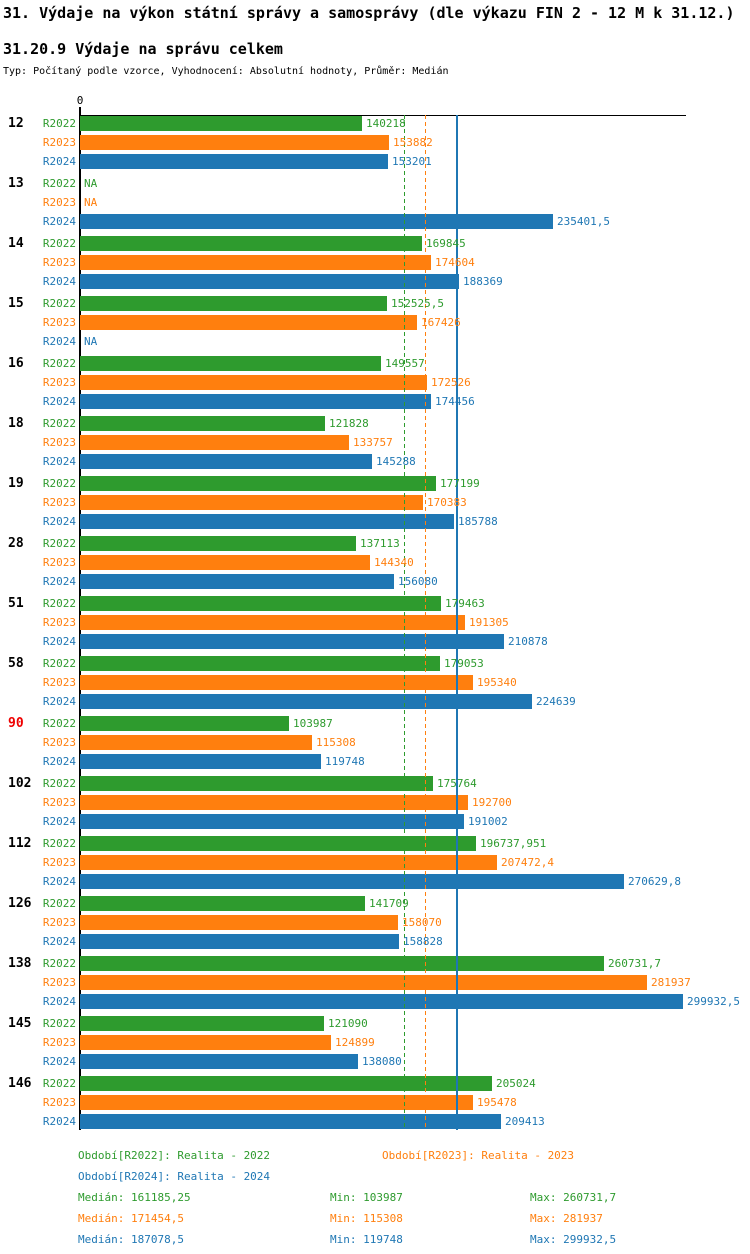 This screenshot has height=1254, width=750. What do you see at coordinates (16, 723) in the screenshot?
I see `row-id-label-90: 90` at bounding box center [16, 723].